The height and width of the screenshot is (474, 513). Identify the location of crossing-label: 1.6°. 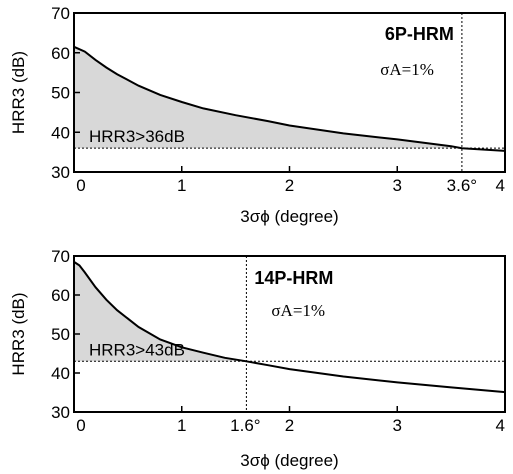
(245, 425).